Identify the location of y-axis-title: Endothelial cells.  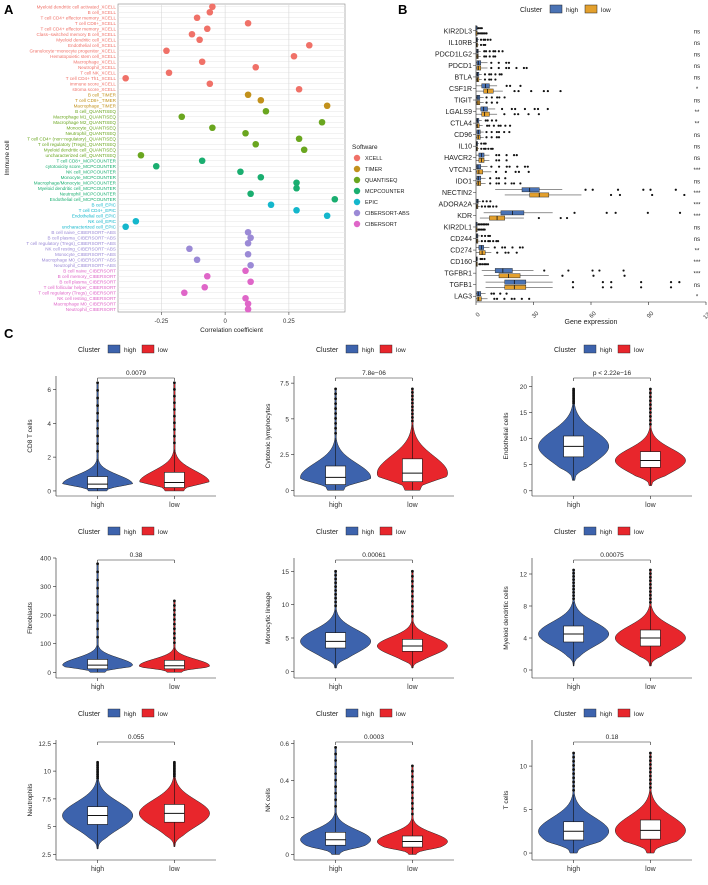
(506, 436).